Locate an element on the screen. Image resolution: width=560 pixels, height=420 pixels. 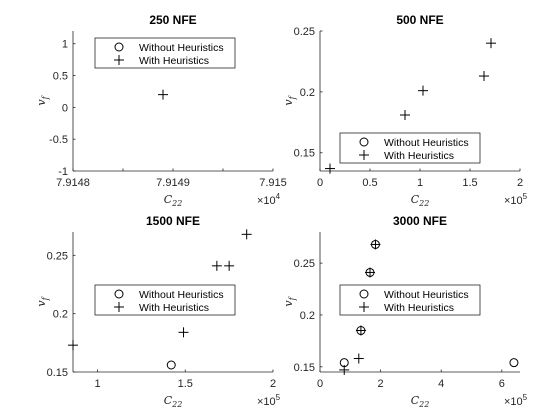
x-tick-label: 7.9148 is located at coordinates (73, 183).